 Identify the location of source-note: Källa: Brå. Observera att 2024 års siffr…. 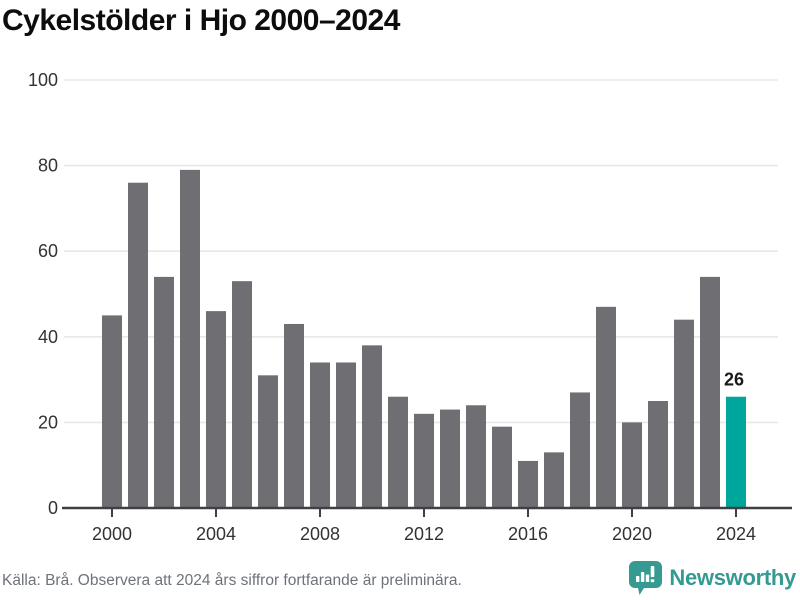
(232, 580).